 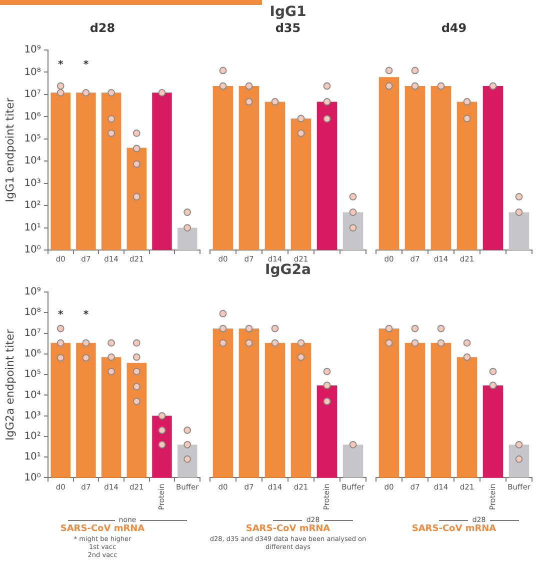 What do you see at coordinates (9, 149) in the screenshot?
I see `y-axis-title: IgG1 endpoint titer` at bounding box center [9, 149].